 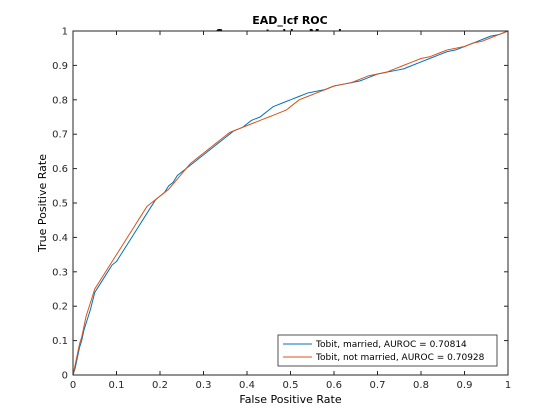 I want to click on x-tick-label: 0.3, so click(x=204, y=385).